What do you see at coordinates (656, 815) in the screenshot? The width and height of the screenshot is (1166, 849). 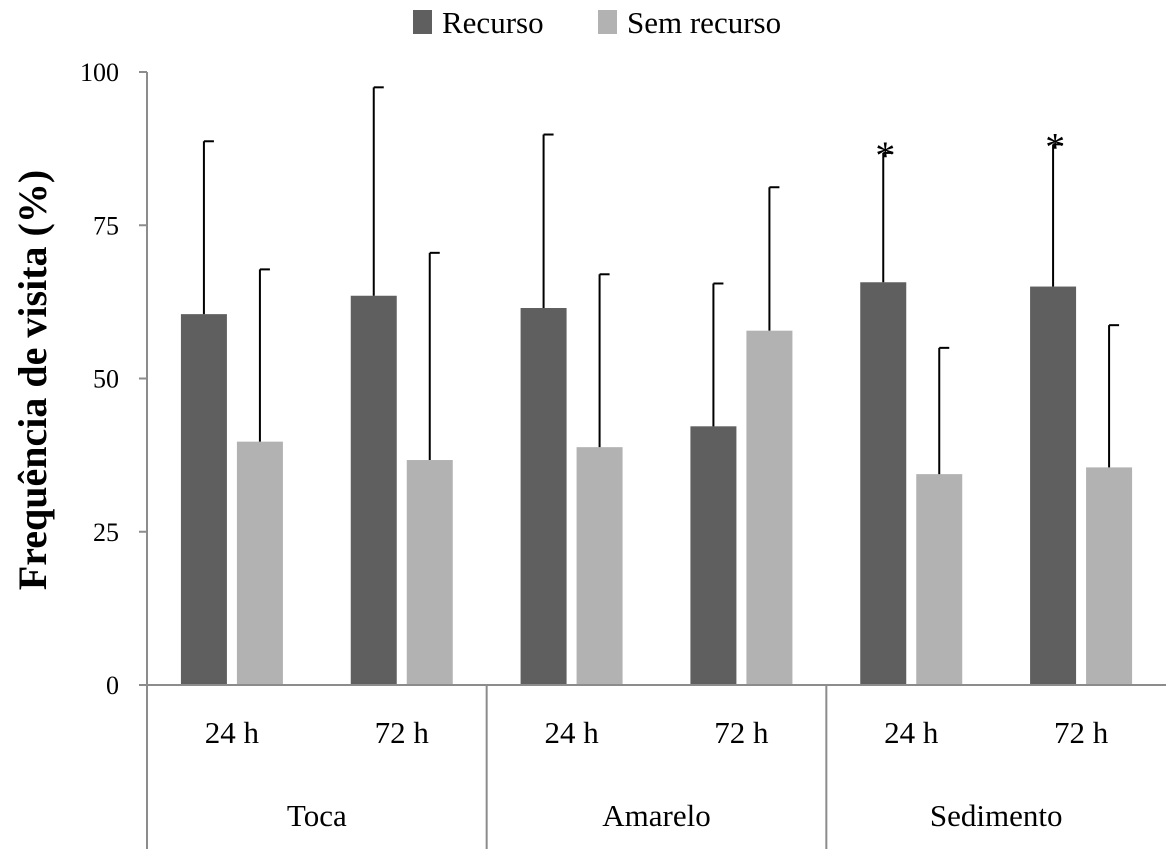 I see `group-label: Amarelo` at bounding box center [656, 815].